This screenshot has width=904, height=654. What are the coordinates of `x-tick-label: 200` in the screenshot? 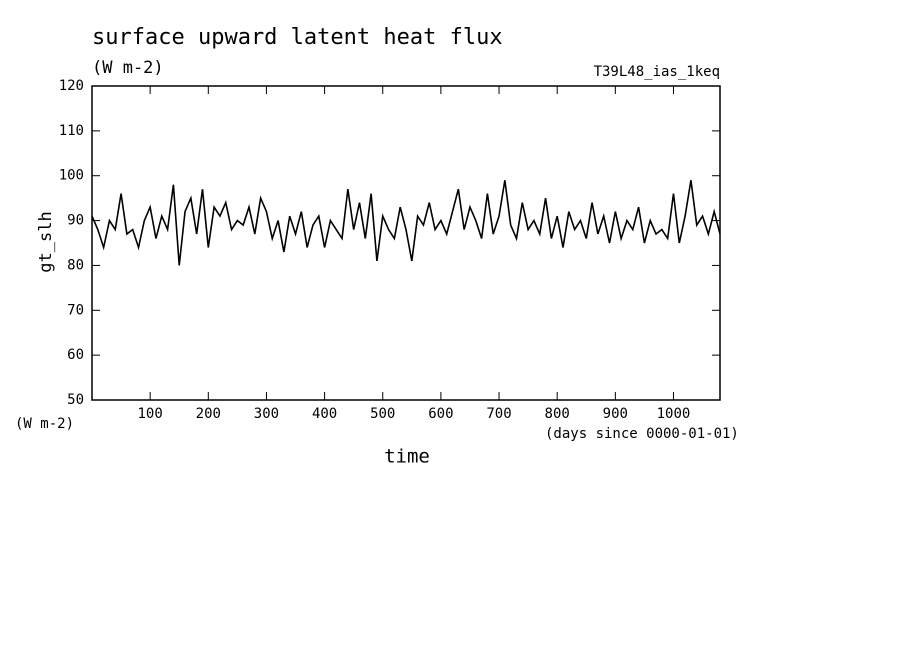 It's located at (208, 414).